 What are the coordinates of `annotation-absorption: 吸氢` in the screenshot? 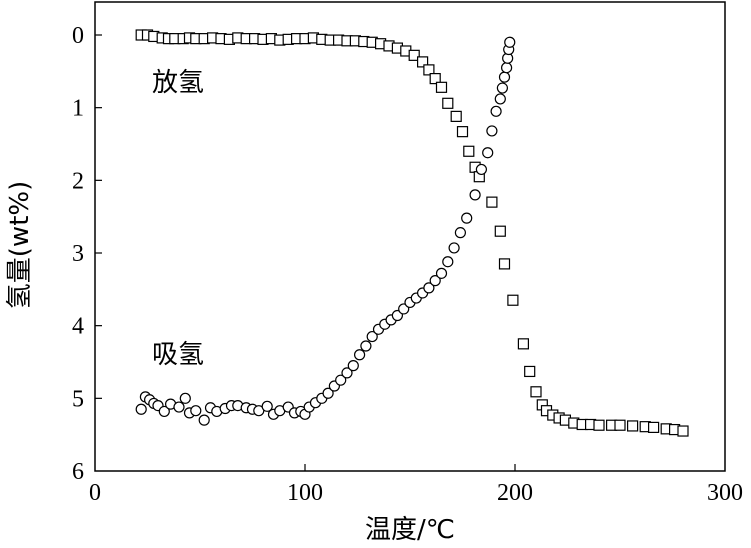 It's located at (178, 355).